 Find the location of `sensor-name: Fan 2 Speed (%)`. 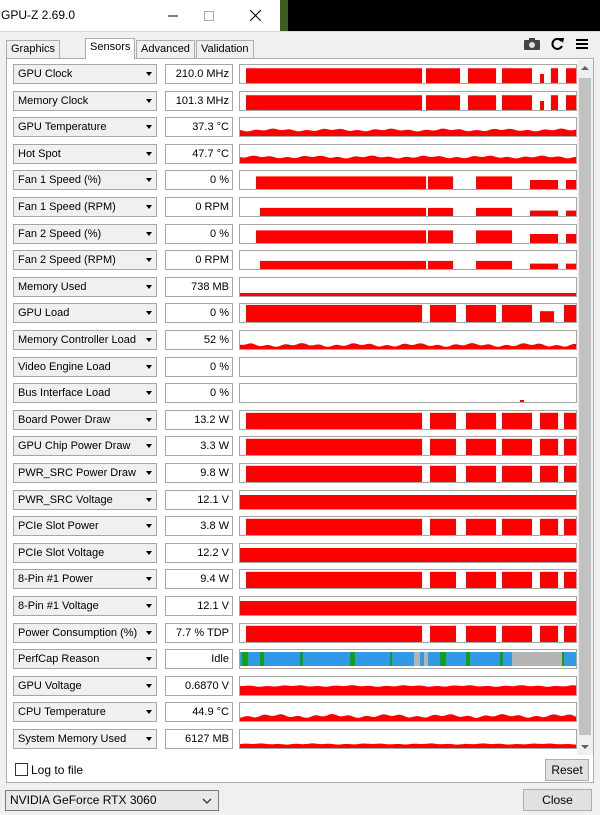

sensor-name: Fan 2 Speed (%) is located at coordinates (60, 233).